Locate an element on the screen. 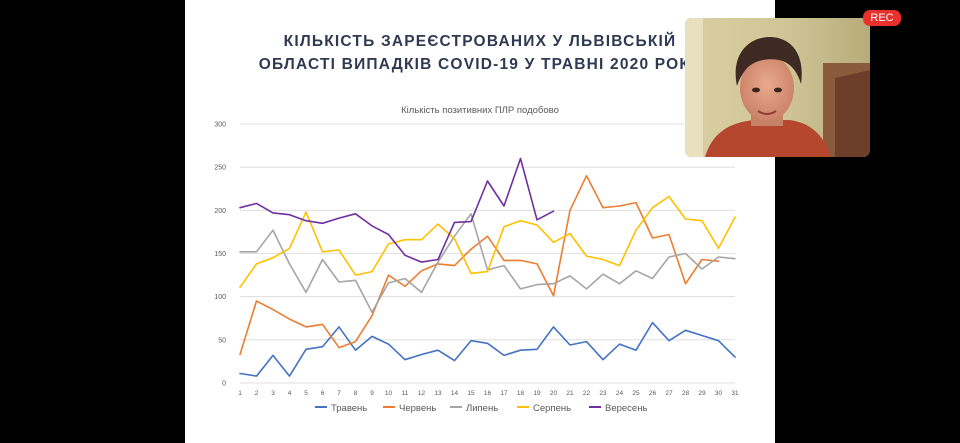  x-tick-label: 10 is located at coordinates (389, 393).